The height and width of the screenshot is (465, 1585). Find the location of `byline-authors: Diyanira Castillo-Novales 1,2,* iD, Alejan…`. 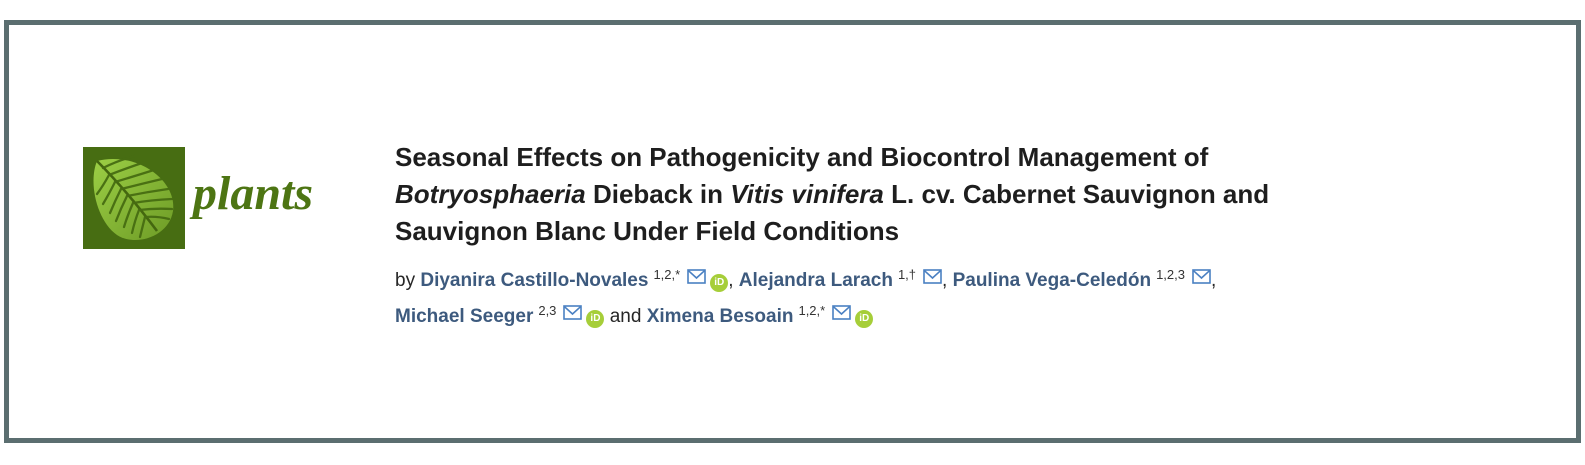

byline-authors: Diyanira Castillo-Novales 1,2,* iD, Alejan… is located at coordinates (806, 297).